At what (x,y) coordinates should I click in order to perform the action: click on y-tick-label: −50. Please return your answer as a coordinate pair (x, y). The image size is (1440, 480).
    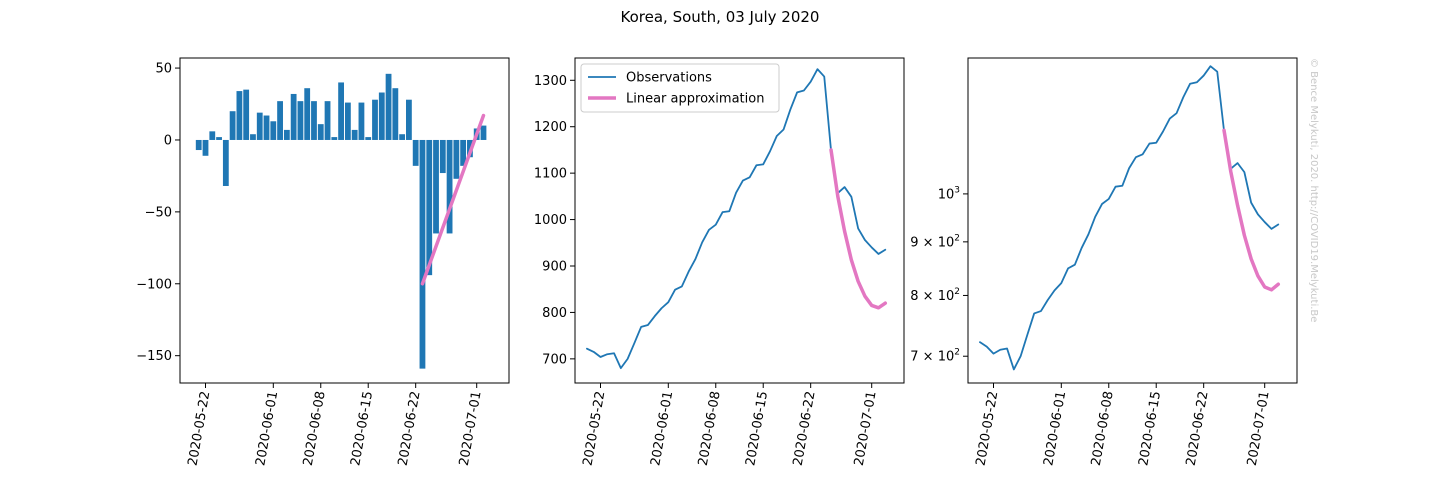
    Looking at the image, I should click on (158, 212).